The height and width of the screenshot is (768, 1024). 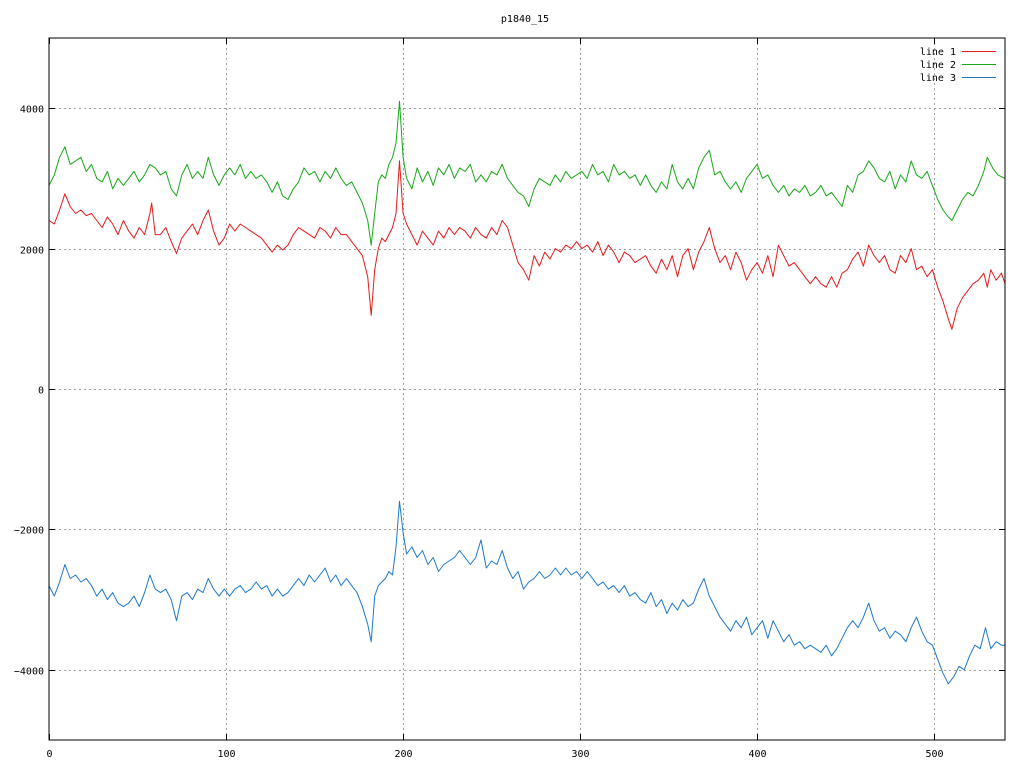 I want to click on chart-title: p1840_15, so click(x=525, y=19).